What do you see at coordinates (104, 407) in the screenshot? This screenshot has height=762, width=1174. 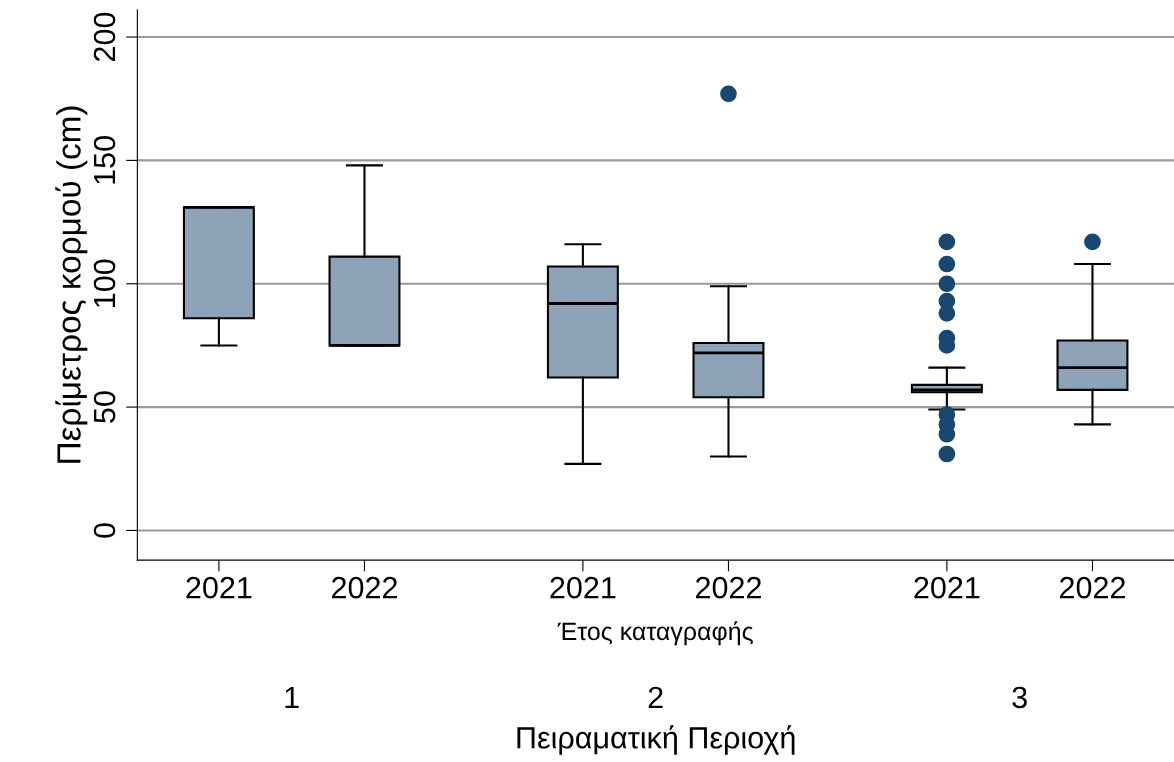 I see `y-tick-label: 50` at bounding box center [104, 407].